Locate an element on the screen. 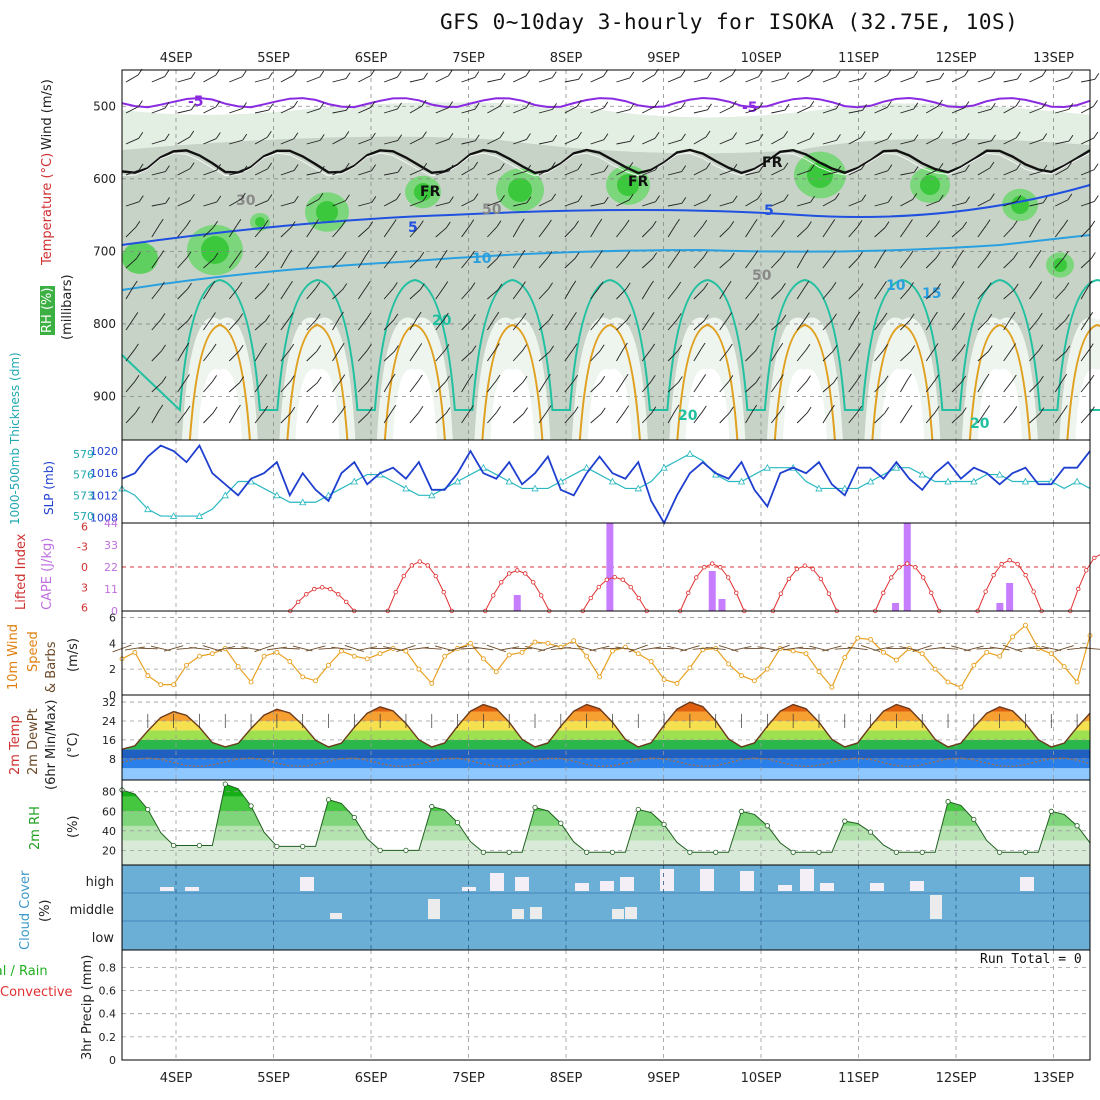 This screenshot has width=1100, height=1100. wind-frame is located at coordinates (606, 653).